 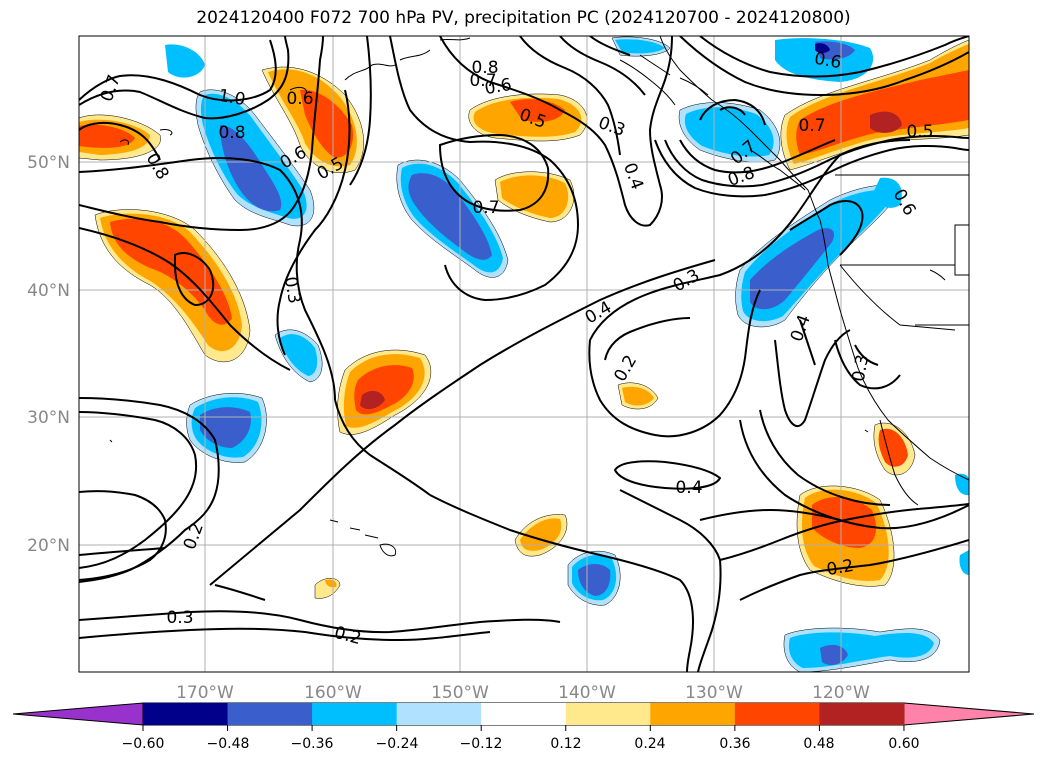 I want to click on negative-anomaly-california, so click(x=818, y=256).